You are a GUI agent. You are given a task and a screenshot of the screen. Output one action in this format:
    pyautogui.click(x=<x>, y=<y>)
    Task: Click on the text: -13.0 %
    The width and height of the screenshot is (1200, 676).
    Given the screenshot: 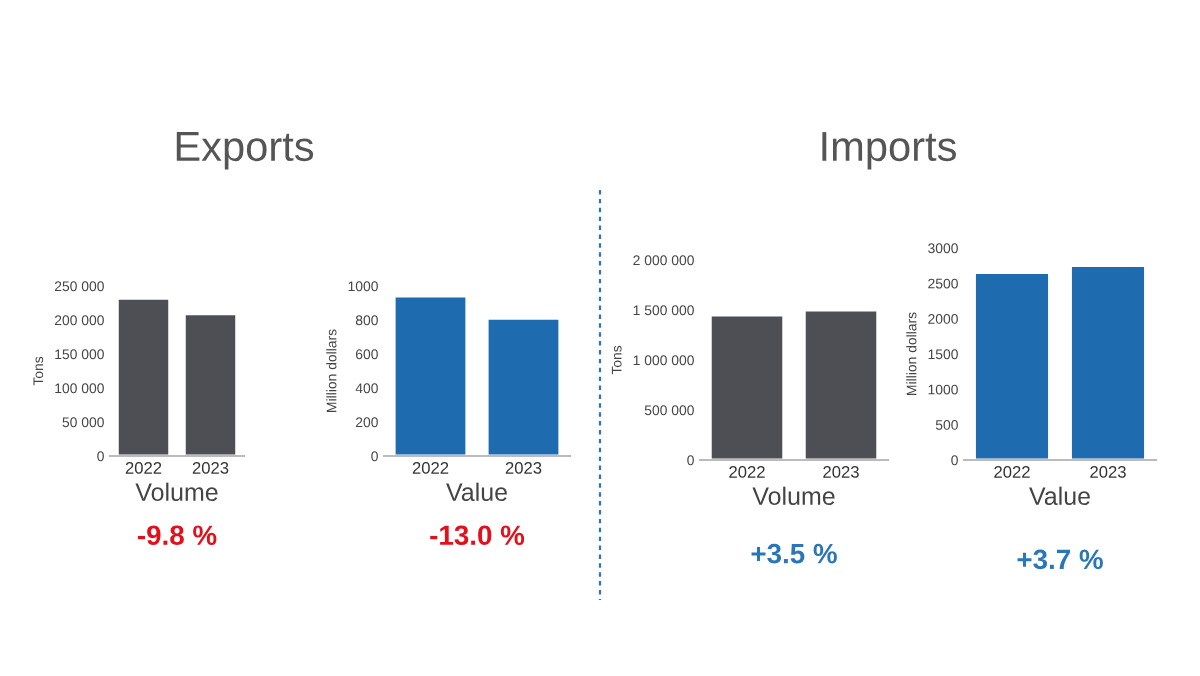 What is the action you would take?
    pyautogui.click(x=477, y=535)
    